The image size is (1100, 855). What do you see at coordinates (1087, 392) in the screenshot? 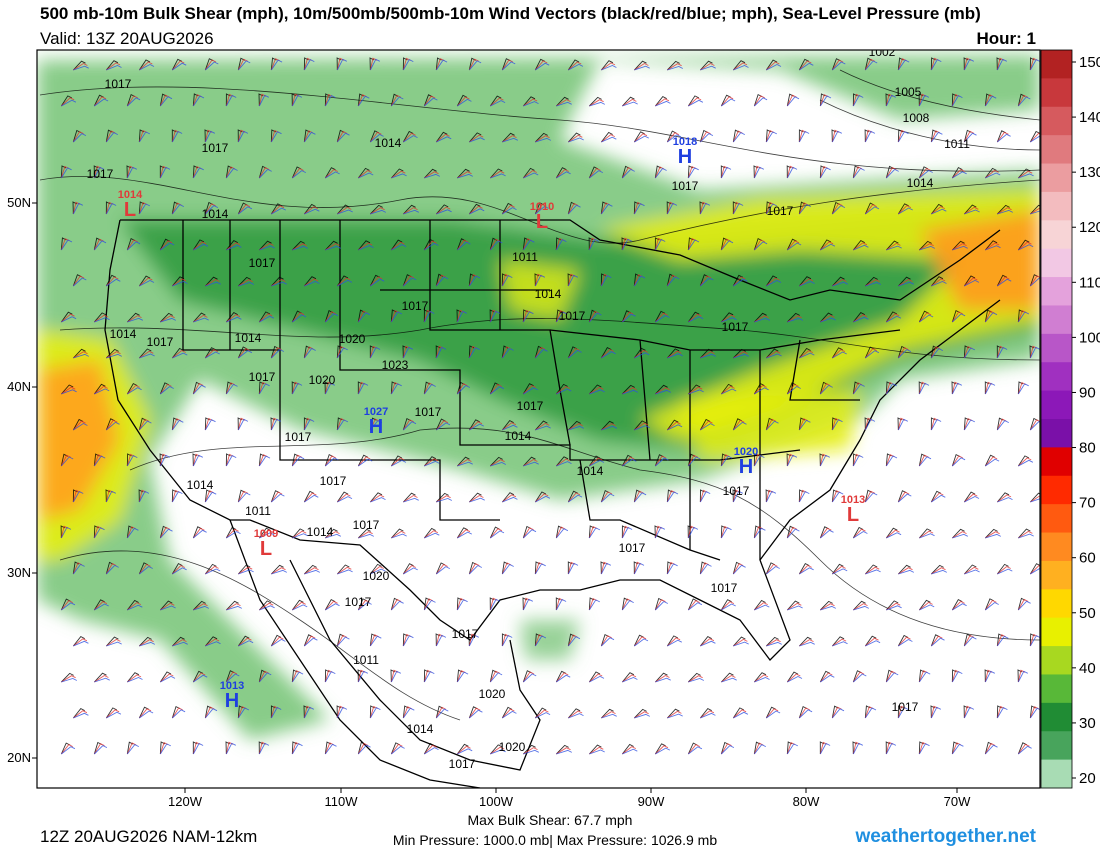
I see `colorbar-tick-label: 90` at bounding box center [1087, 392].